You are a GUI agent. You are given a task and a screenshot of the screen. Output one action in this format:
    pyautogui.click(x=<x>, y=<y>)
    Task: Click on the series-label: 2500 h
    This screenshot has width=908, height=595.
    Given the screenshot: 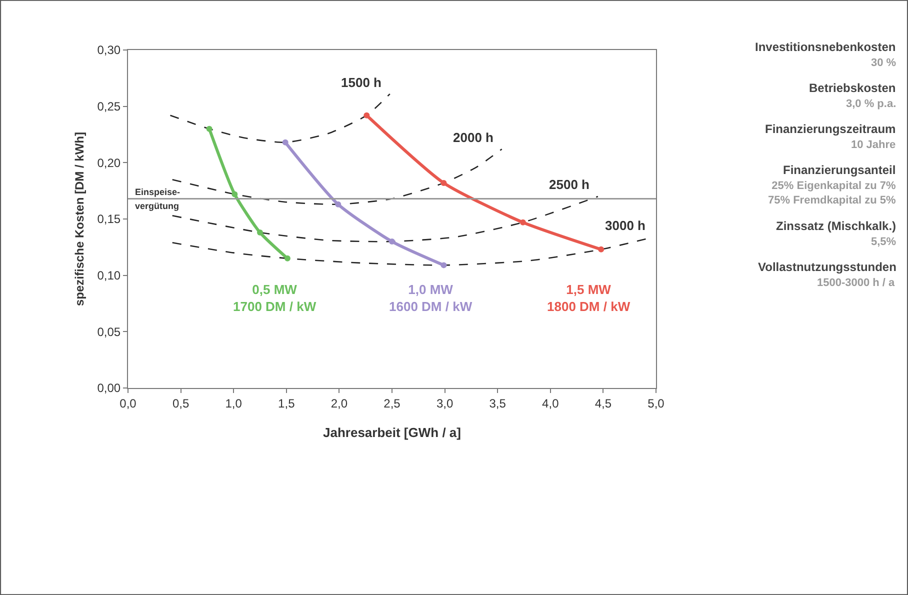 What is the action you would take?
    pyautogui.click(x=569, y=184)
    